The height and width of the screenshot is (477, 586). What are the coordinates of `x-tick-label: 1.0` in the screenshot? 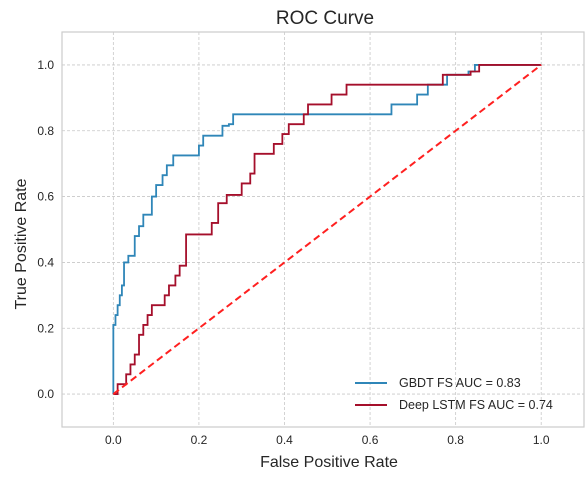 It's located at (541, 440).